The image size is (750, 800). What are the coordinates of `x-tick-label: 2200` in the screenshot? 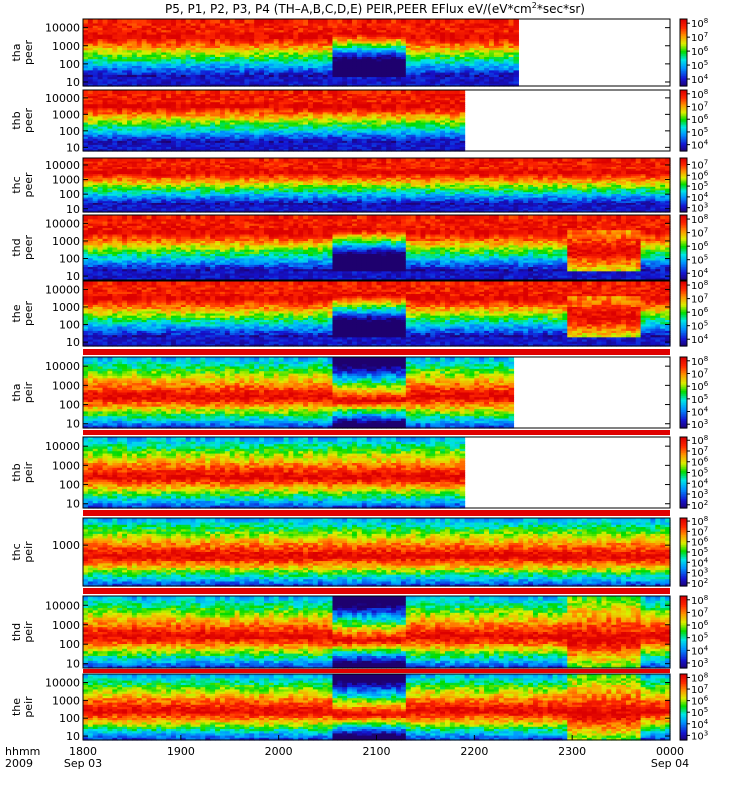 It's located at (474, 751).